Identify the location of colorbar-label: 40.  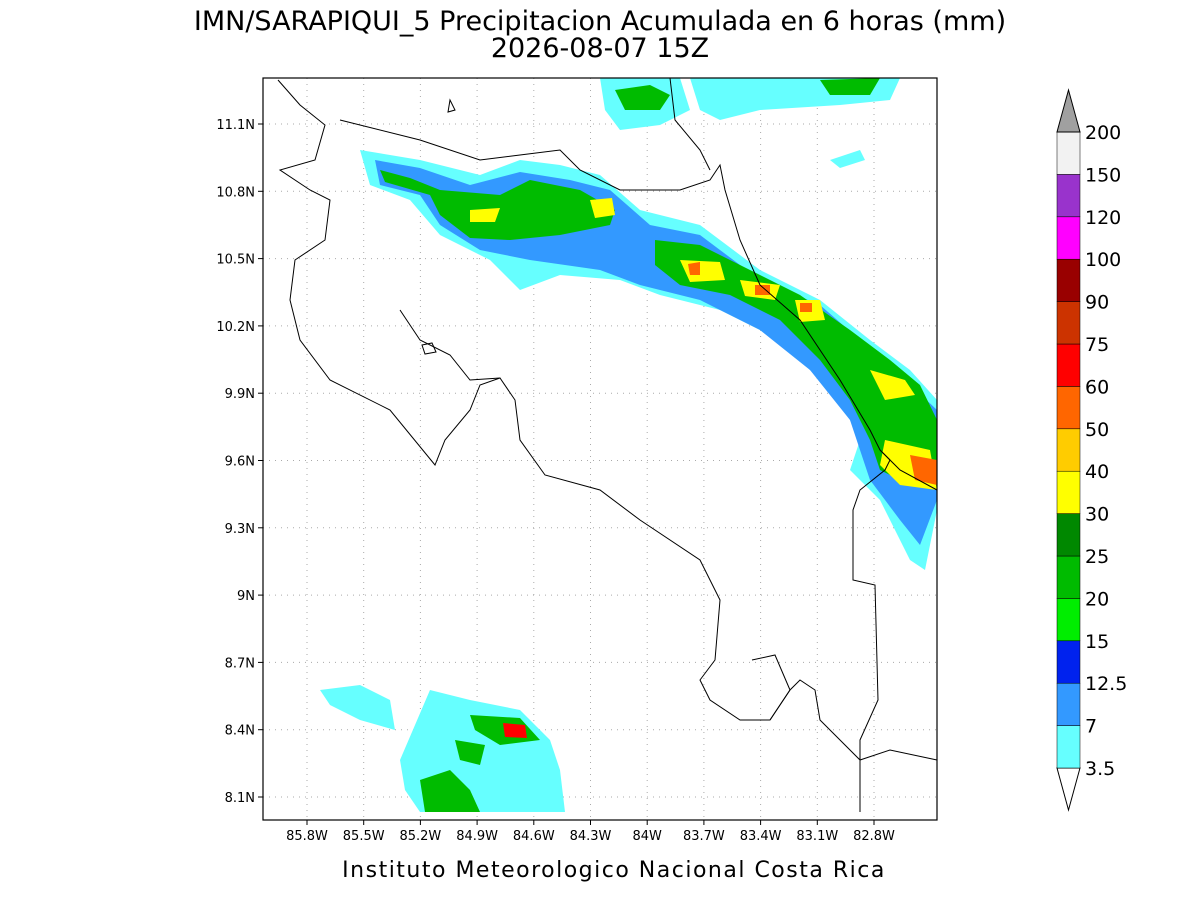
(1097, 472).